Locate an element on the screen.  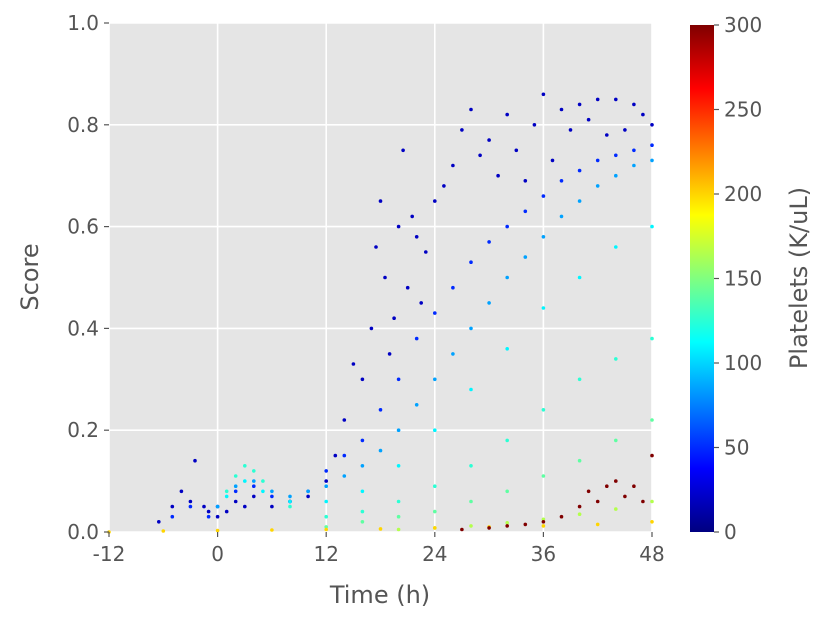
colorbar-tick-label: 250 is located at coordinates (743, 110).